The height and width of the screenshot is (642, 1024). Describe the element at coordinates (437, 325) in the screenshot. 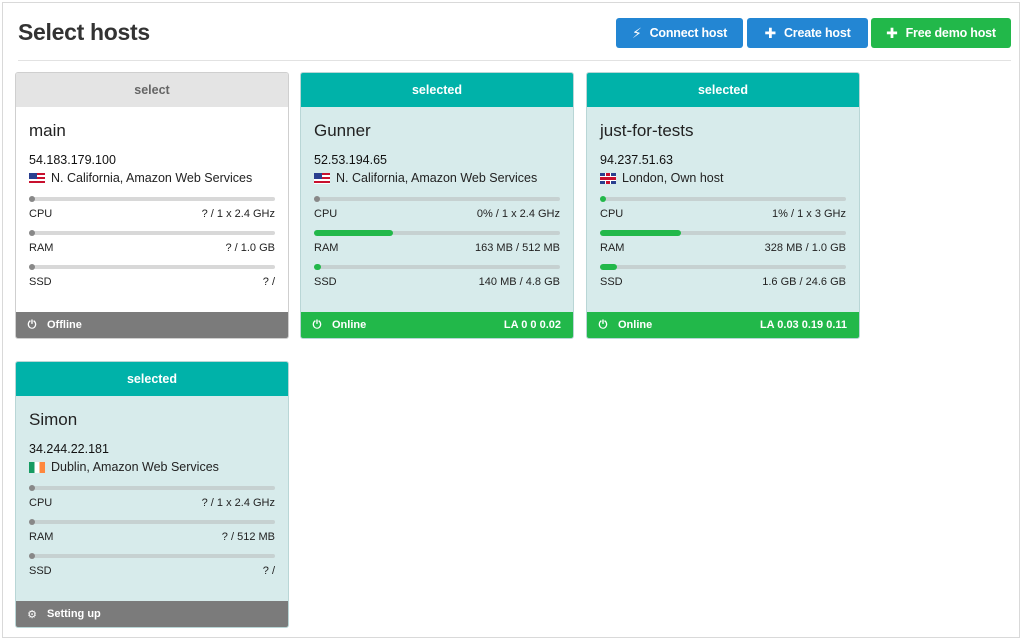

I see `host-status-bar: ⏻︎ Online LA 0 0 0.02` at that location.